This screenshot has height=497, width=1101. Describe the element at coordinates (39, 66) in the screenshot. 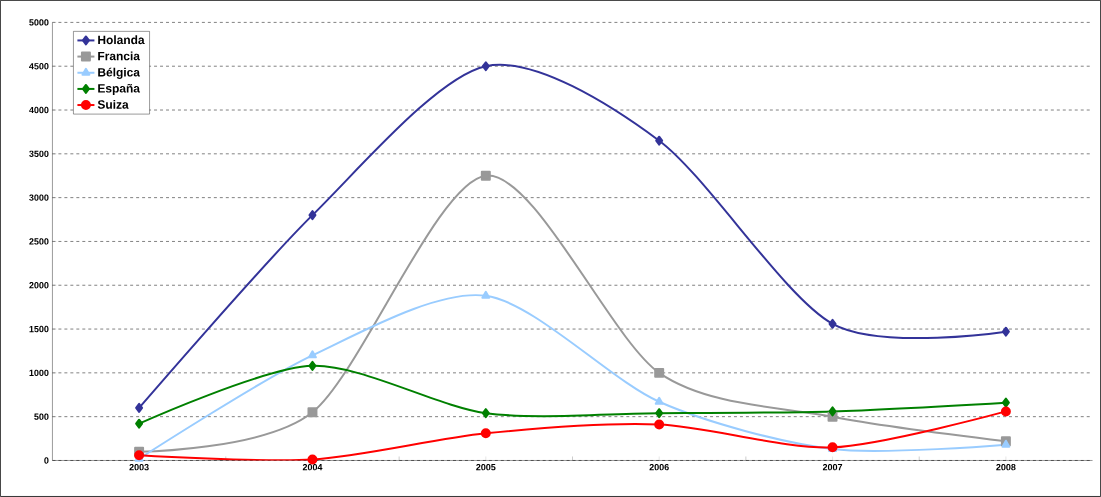

I see `y-tick-label: 4500` at that location.